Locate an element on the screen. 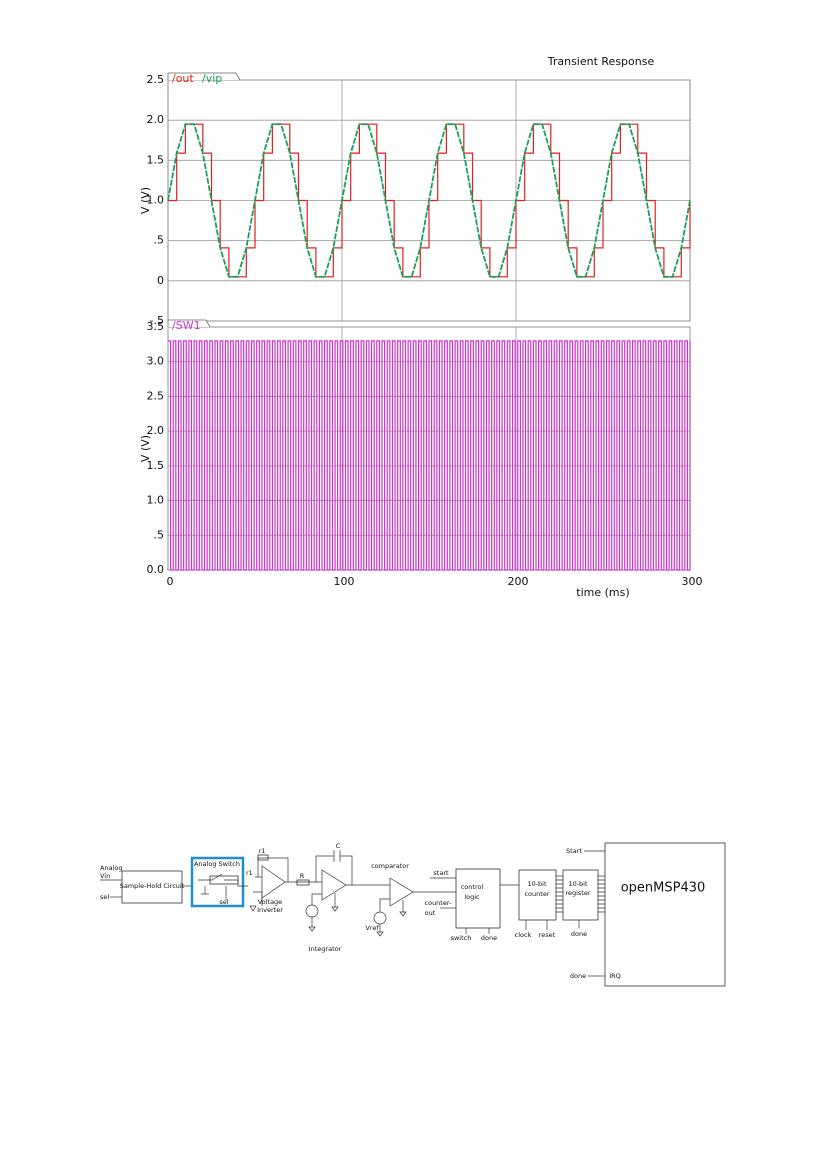  mcu-block is located at coordinates (665, 914).